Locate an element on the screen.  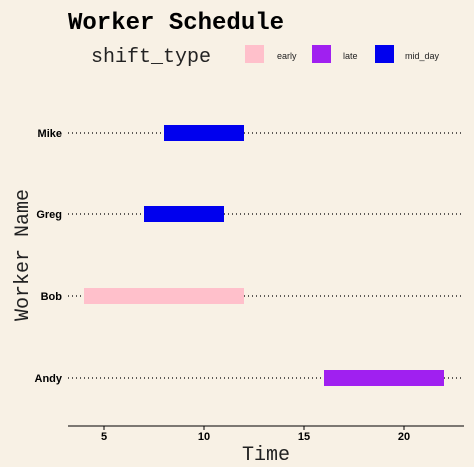
shift-bar-greg is located at coordinates (184, 214).